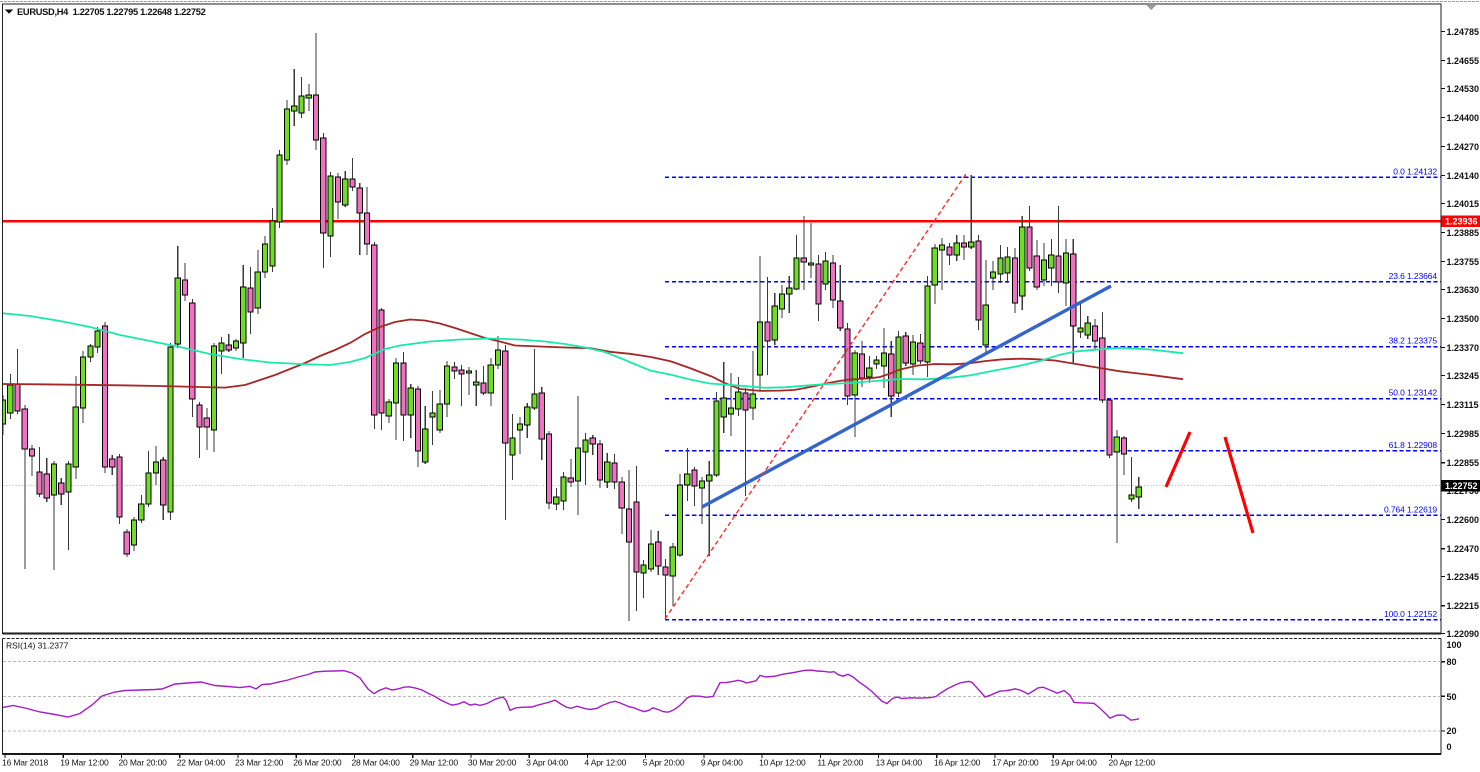  Describe the element at coordinates (1463, 549) in the screenshot. I see `svg-text: 1.22470` at that location.